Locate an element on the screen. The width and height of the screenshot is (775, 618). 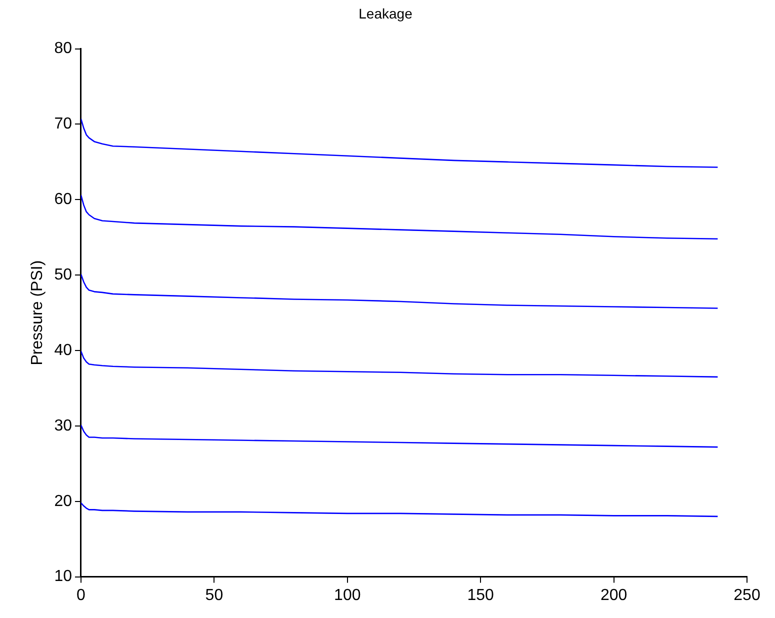
chart-title: Leakage is located at coordinates (385, 13).